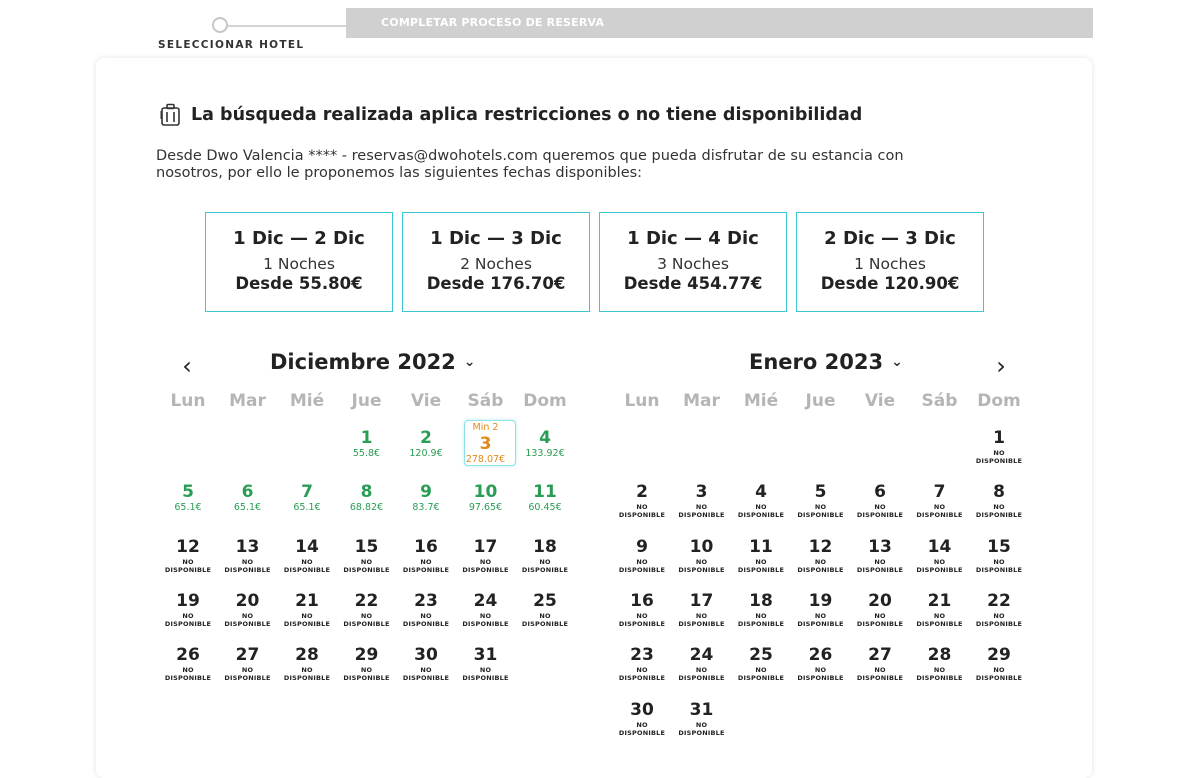 The image size is (1200, 778). I want to click on weekday-header: Mié, so click(307, 401).